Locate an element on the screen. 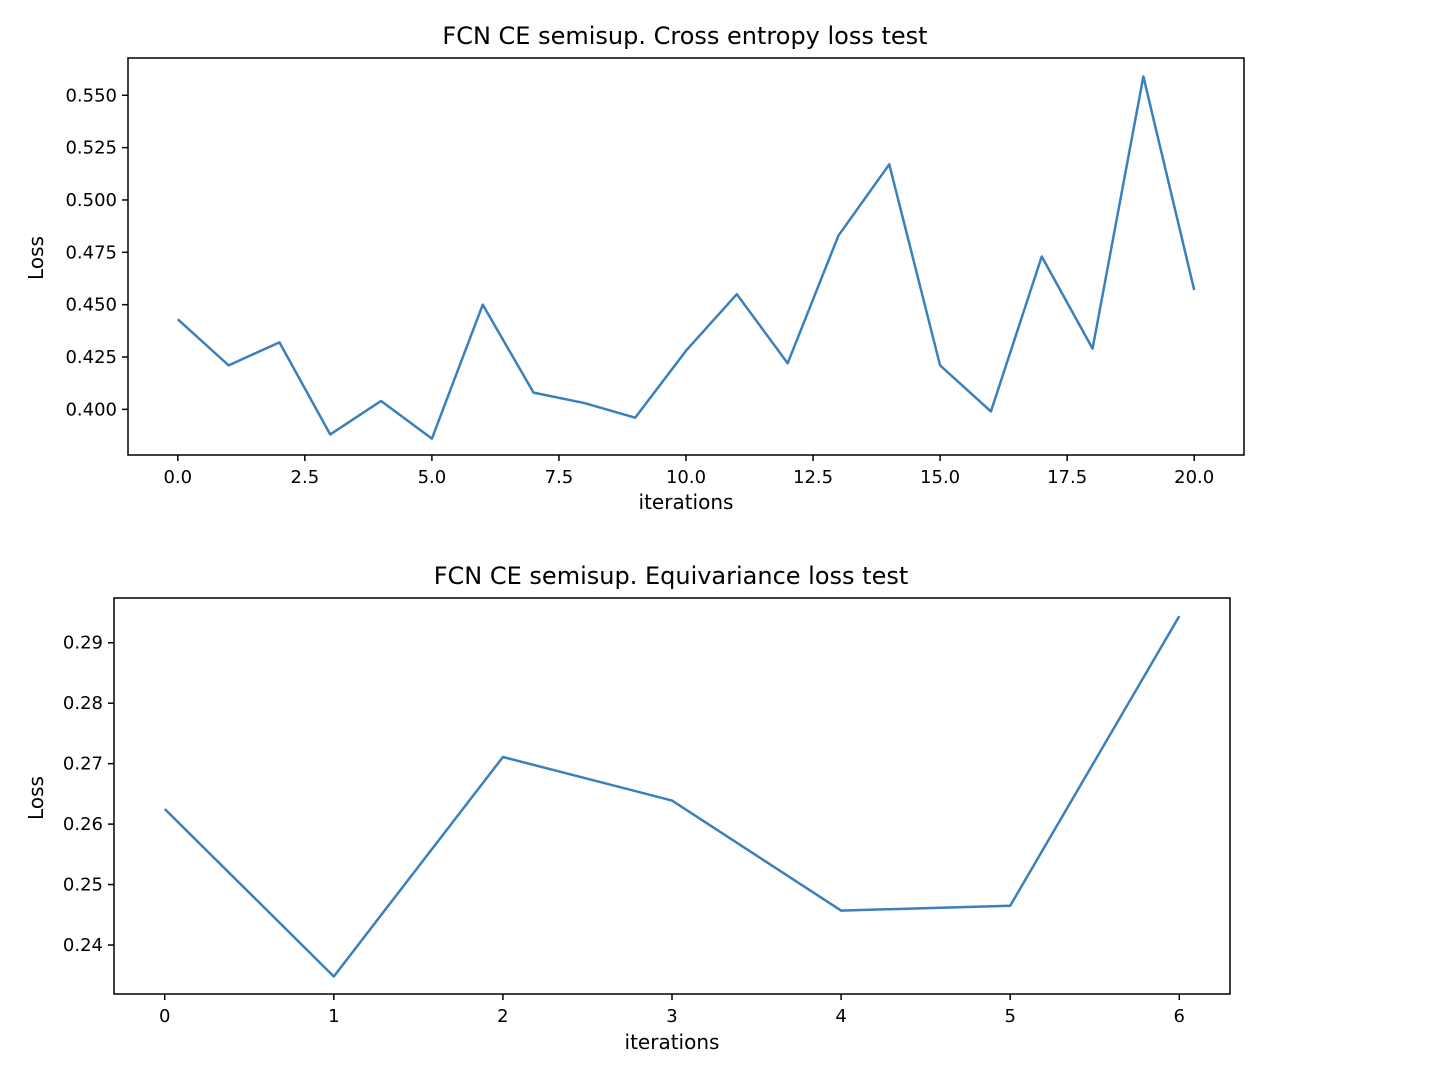 The width and height of the screenshot is (1452, 1084). x-tick-label: 3 is located at coordinates (671, 1016).